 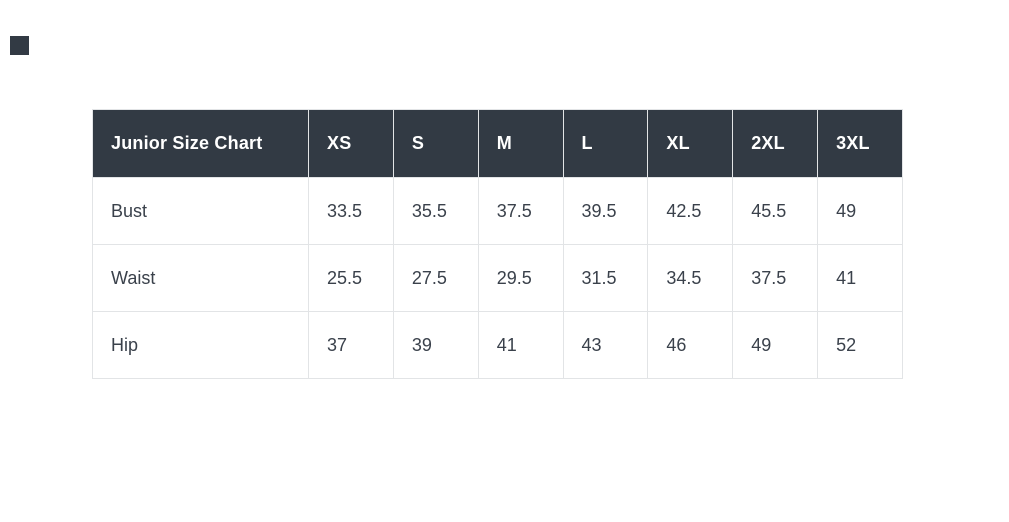 What do you see at coordinates (860, 345) in the screenshot?
I see `cell-hip-3xl: 52` at bounding box center [860, 345].